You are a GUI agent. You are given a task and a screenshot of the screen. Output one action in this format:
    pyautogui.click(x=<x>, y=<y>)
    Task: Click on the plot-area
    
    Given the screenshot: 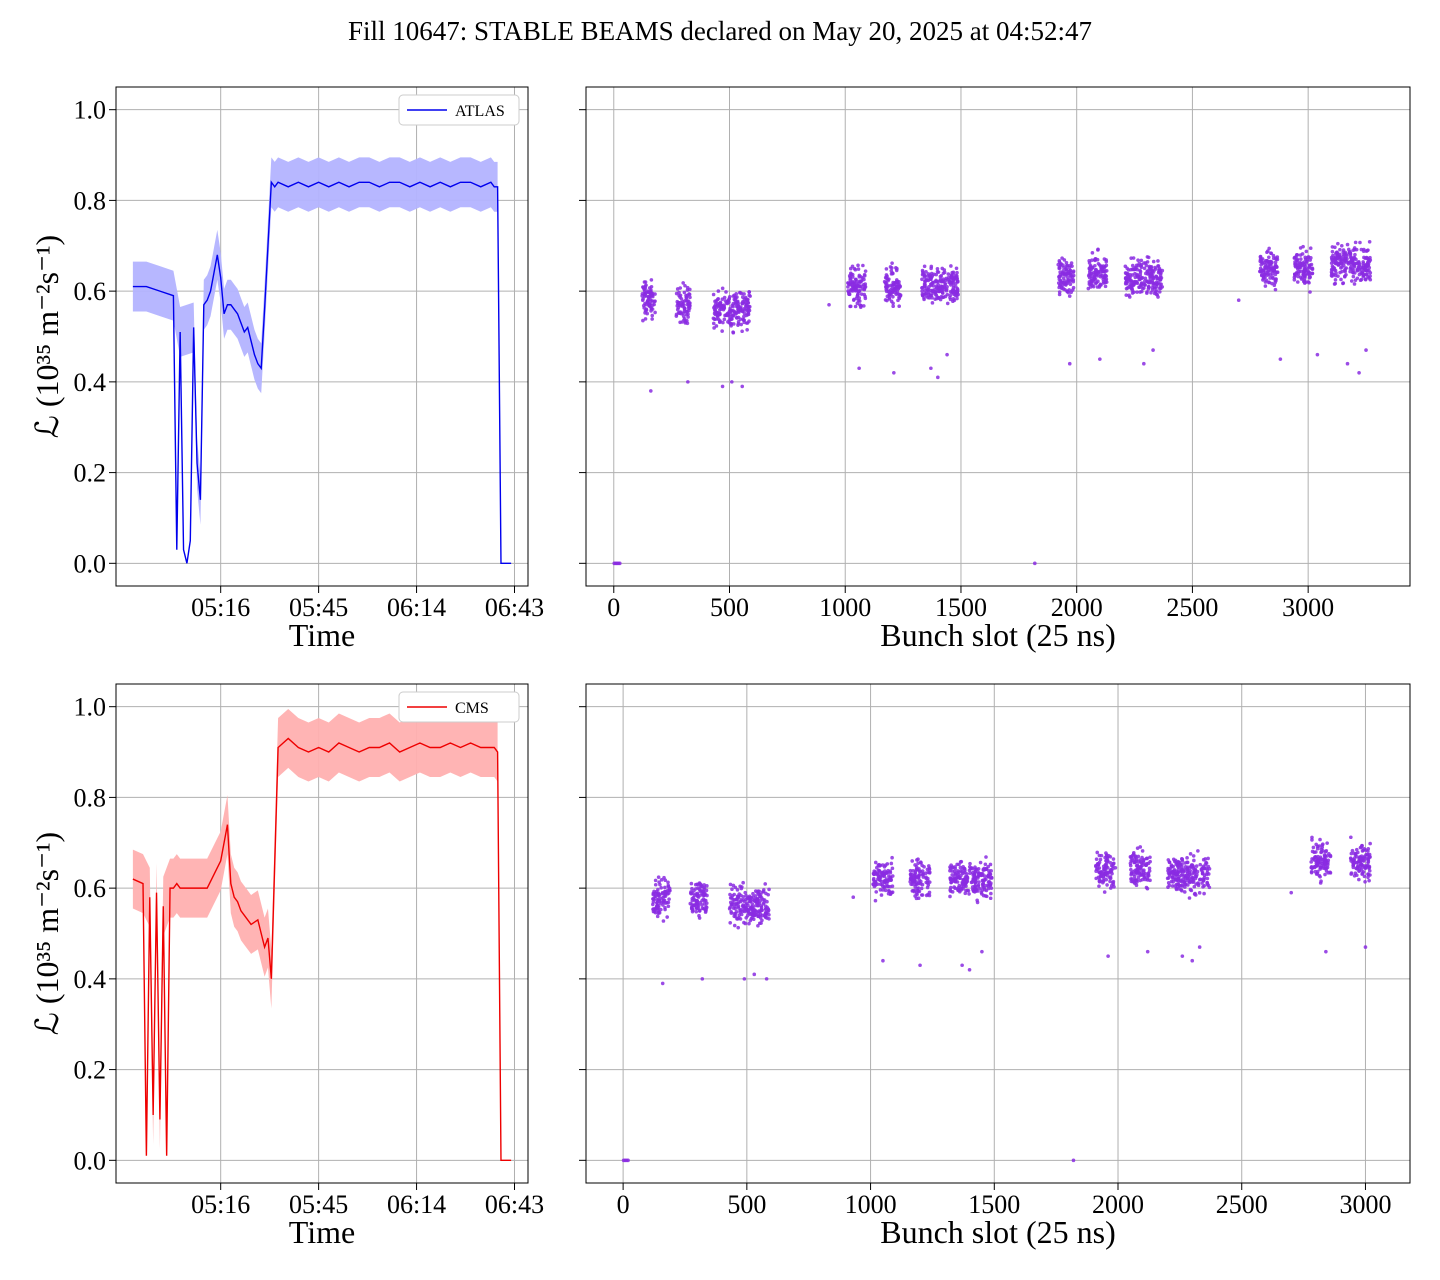 What is the action you would take?
    pyautogui.click(x=322, y=361)
    